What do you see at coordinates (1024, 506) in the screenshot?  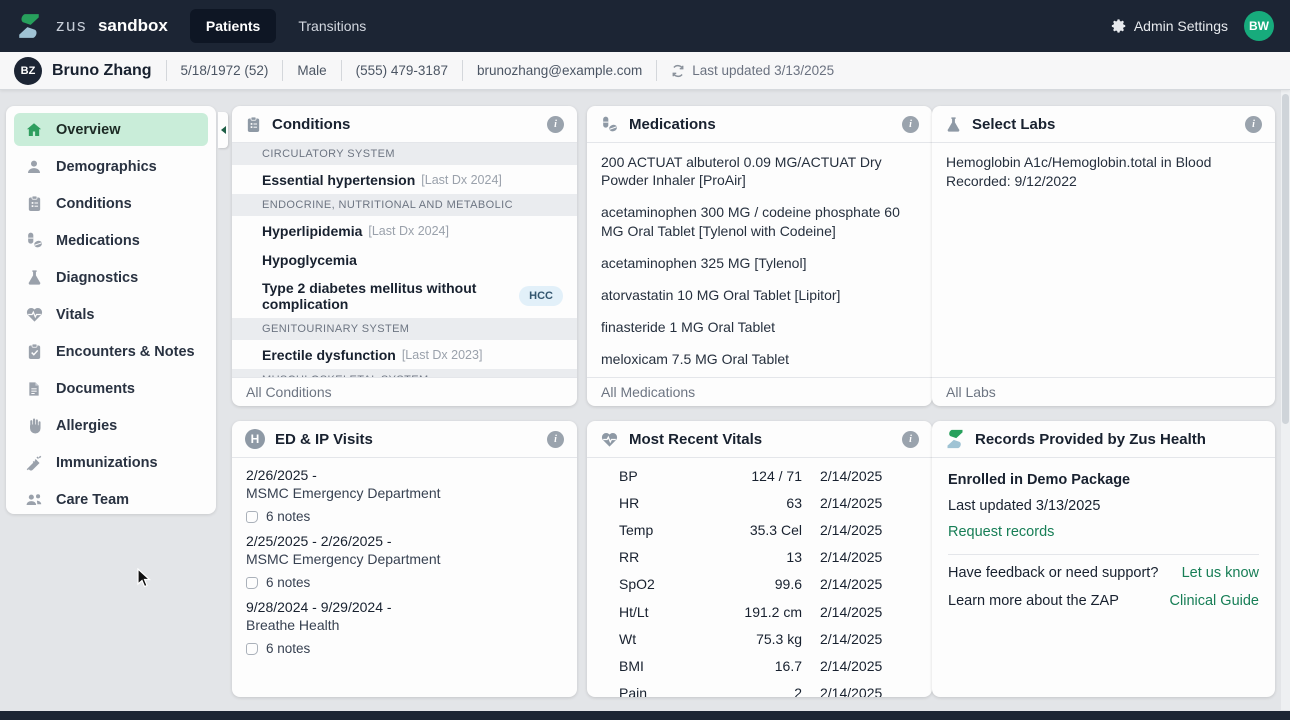 I see `records-last-updated: Last updated 3/13/2025` at bounding box center [1024, 506].